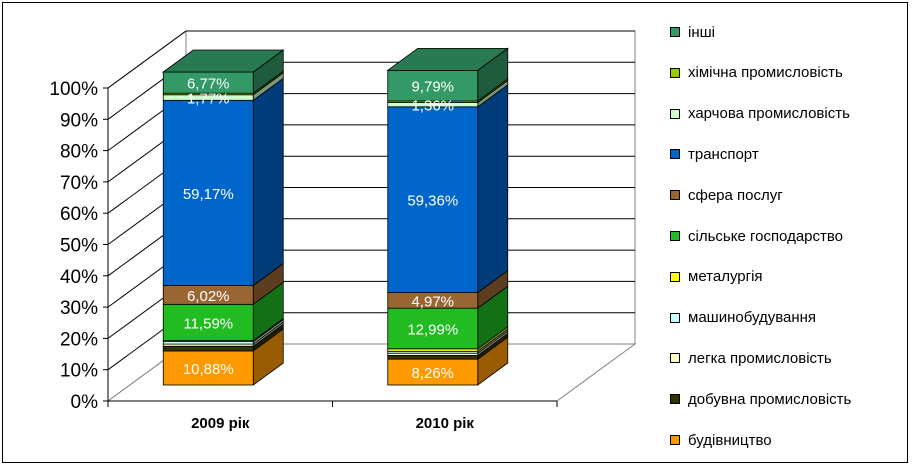  What do you see at coordinates (79, 152) in the screenshot?
I see `y-tick-label: 80%` at bounding box center [79, 152].